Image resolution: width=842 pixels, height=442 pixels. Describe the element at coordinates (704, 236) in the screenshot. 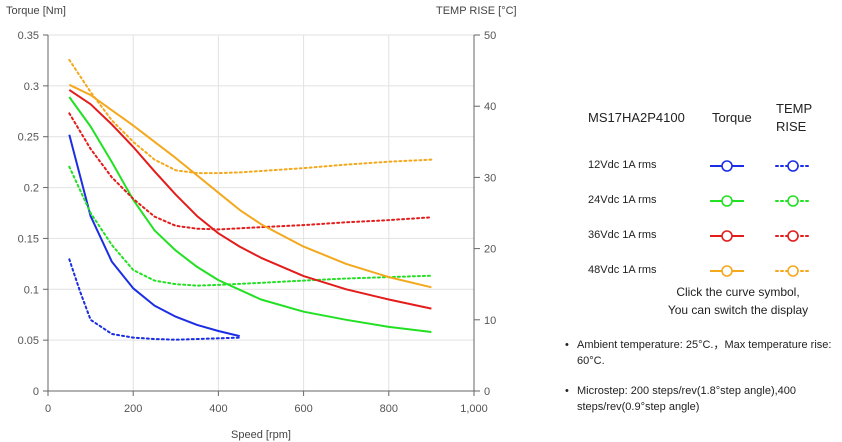

I see `legend-row-3: 36Vdc 1A rms` at that location.